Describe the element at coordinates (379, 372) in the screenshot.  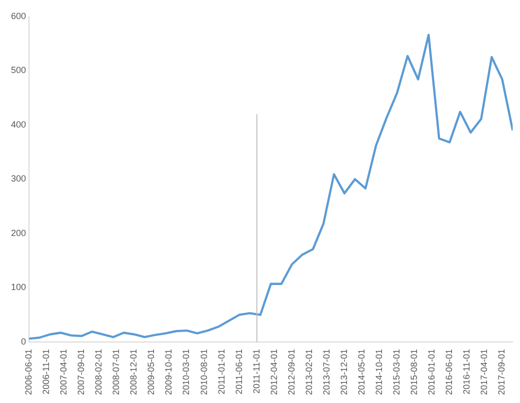
I see `x-tick-label: 2014-10-01` at that location.